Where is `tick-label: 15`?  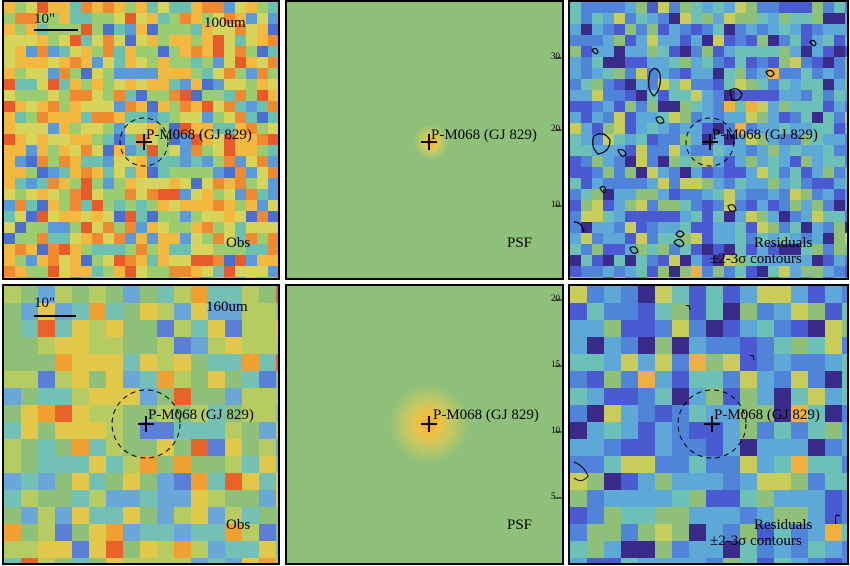 tick-label: 15 is located at coordinates (555, 364).